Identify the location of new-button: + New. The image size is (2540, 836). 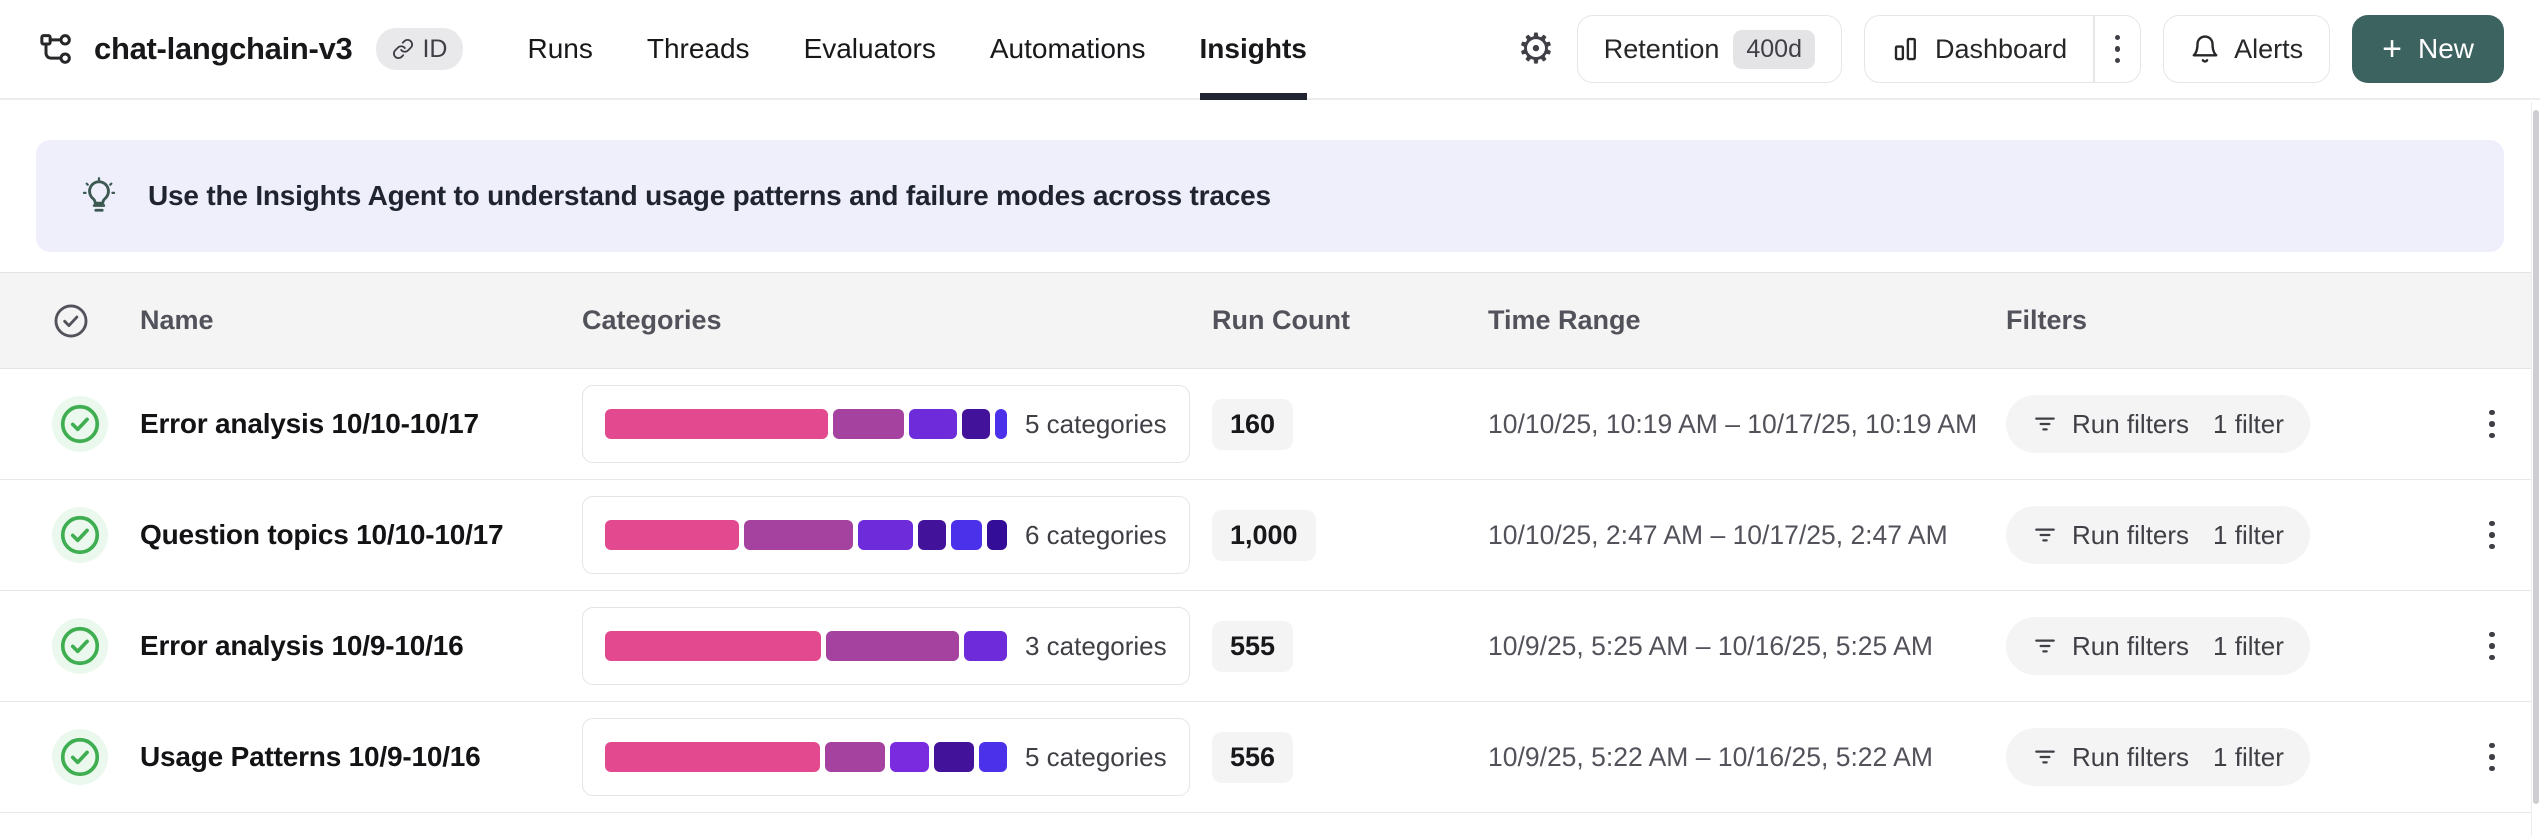
(2428, 49).